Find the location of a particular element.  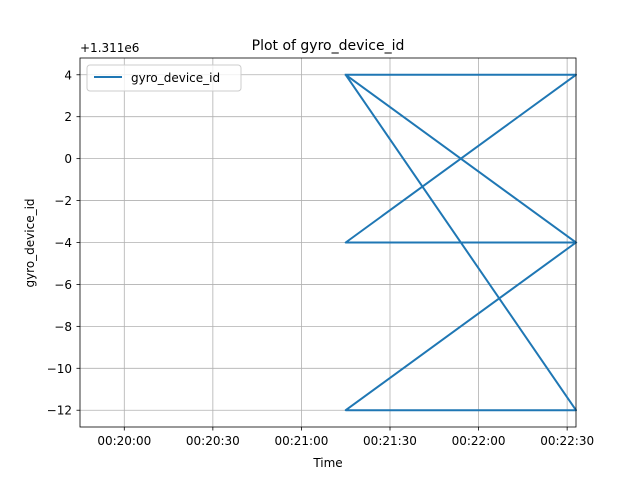

x-tick-label: 00:20:30 is located at coordinates (213, 441).